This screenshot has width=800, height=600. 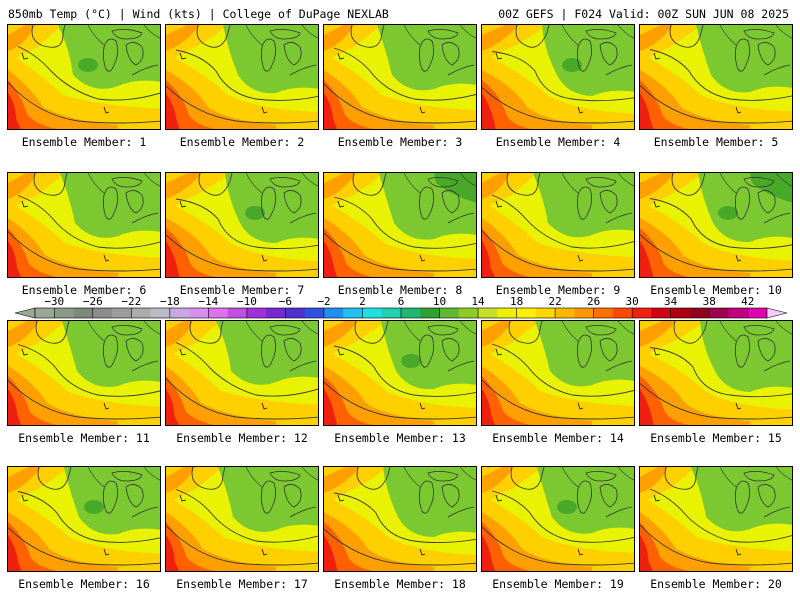 What do you see at coordinates (285, 301) in the screenshot?
I see `colorbar-tick-label: −6` at bounding box center [285, 301].